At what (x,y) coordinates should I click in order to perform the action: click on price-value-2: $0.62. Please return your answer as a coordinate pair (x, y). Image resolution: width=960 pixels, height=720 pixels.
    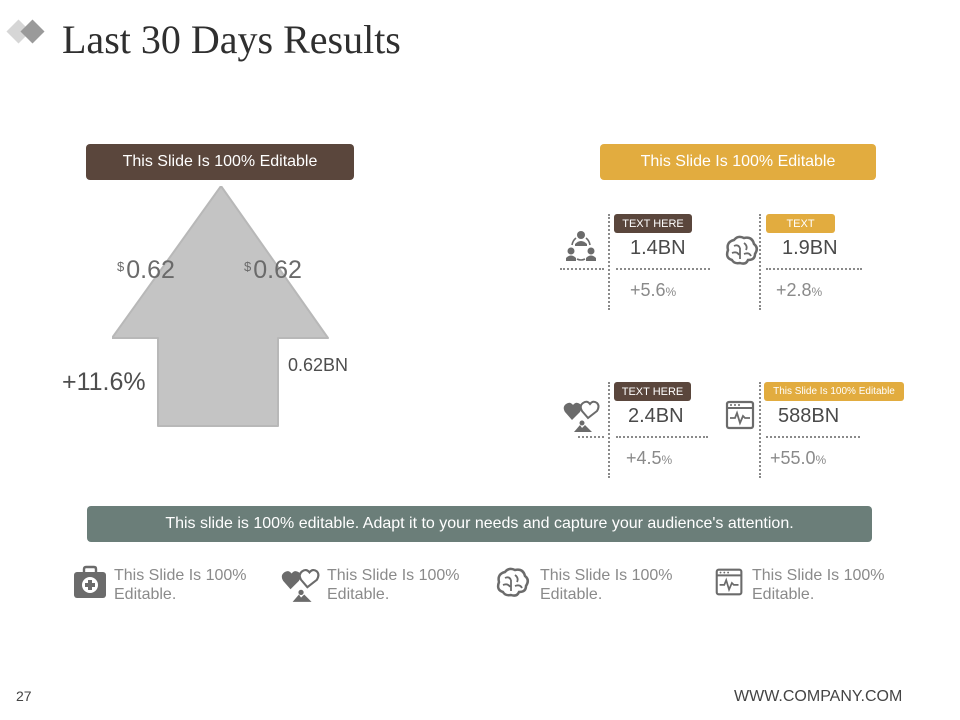
    Looking at the image, I should click on (273, 270).